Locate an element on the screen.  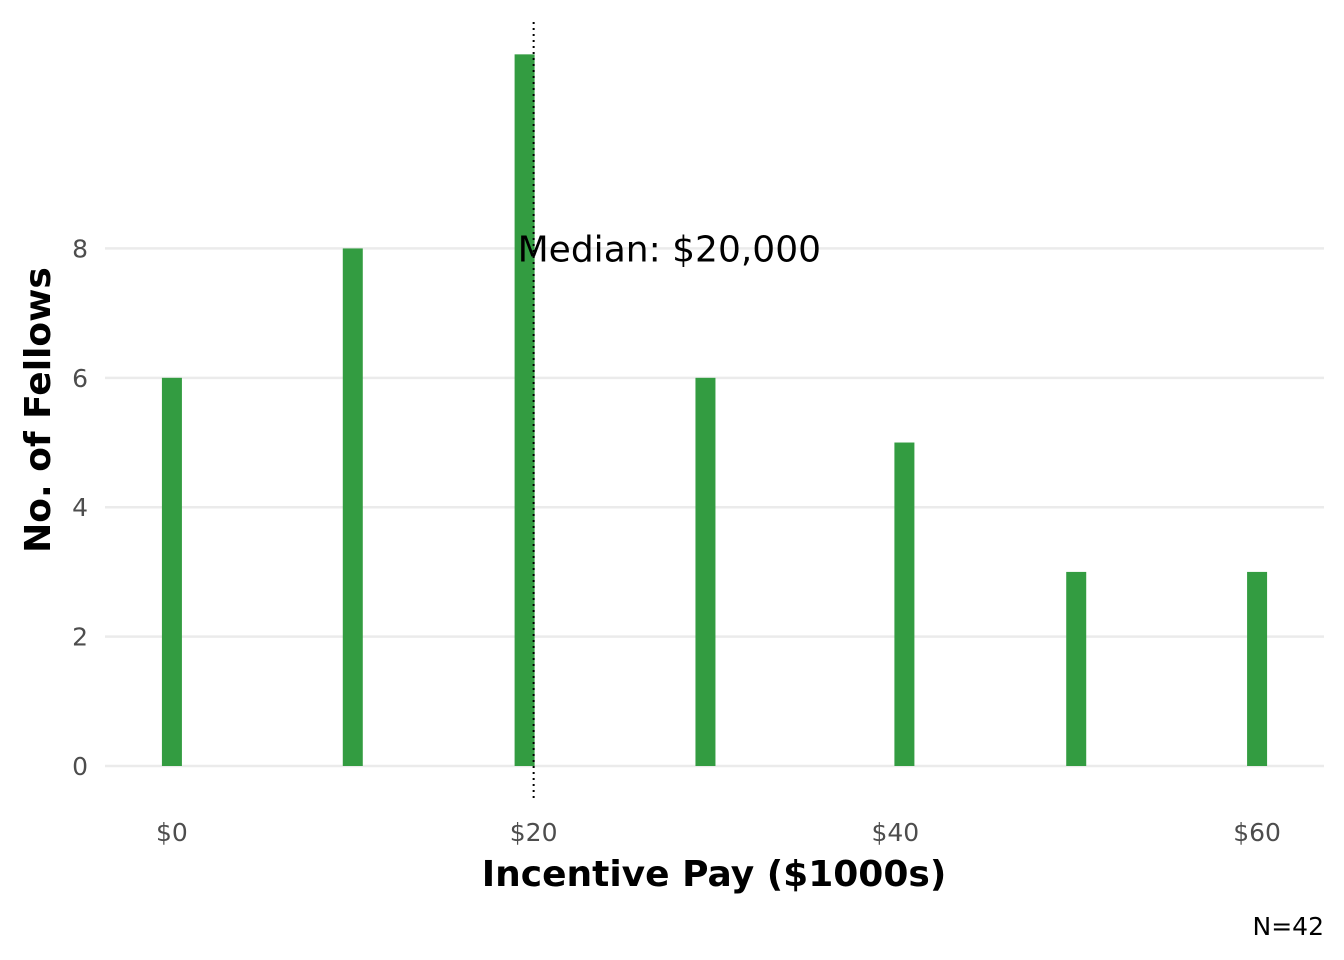
y-tick-label: 4 is located at coordinates (80, 507).